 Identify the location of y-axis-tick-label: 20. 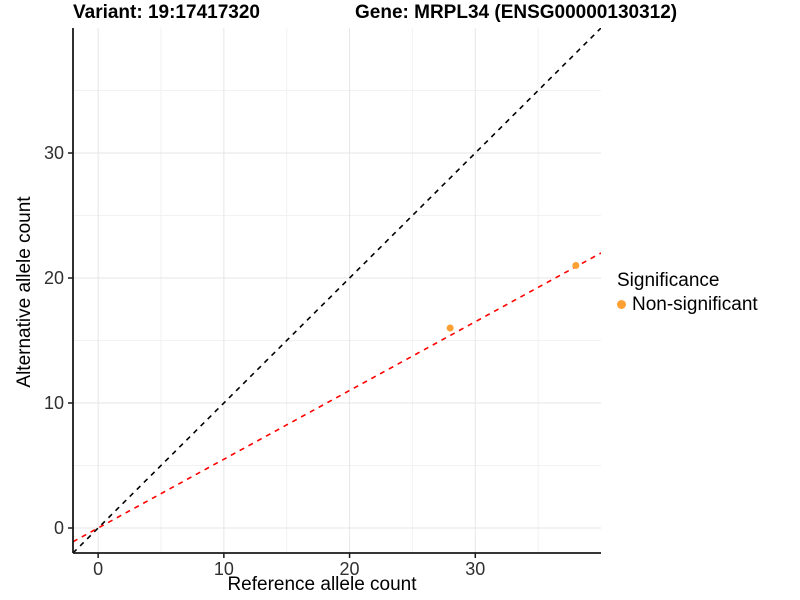
(54, 278).